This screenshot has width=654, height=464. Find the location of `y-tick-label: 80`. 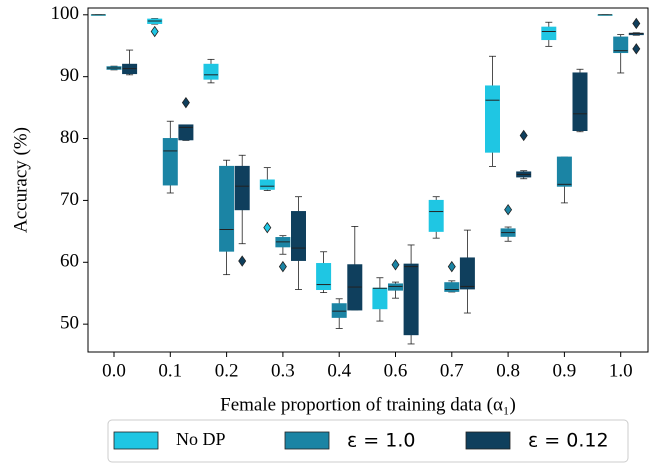

y-tick-label: 80 is located at coordinates (69, 137).